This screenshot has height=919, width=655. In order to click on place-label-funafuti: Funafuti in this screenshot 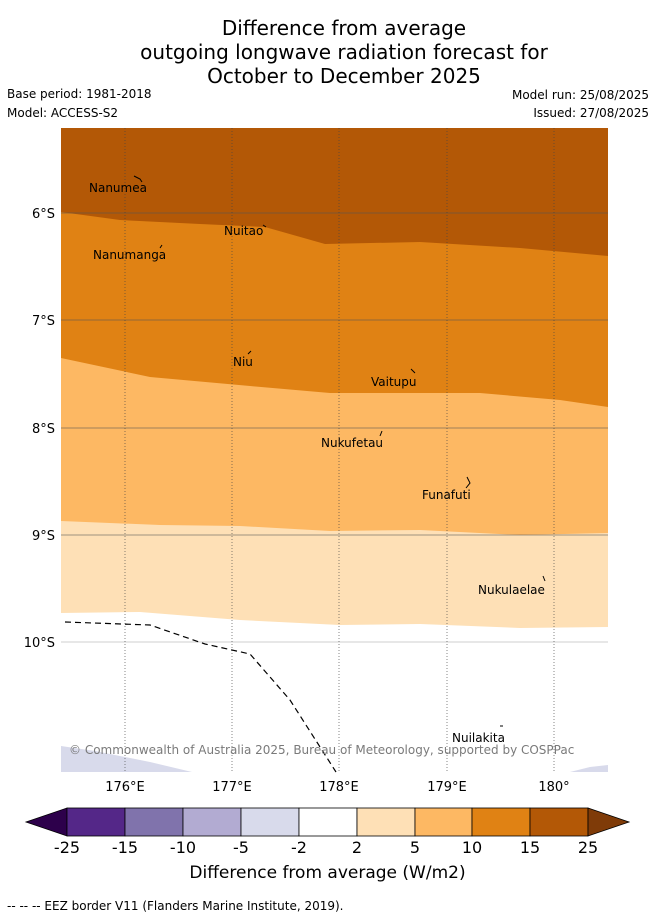, I will do `click(446, 495)`.